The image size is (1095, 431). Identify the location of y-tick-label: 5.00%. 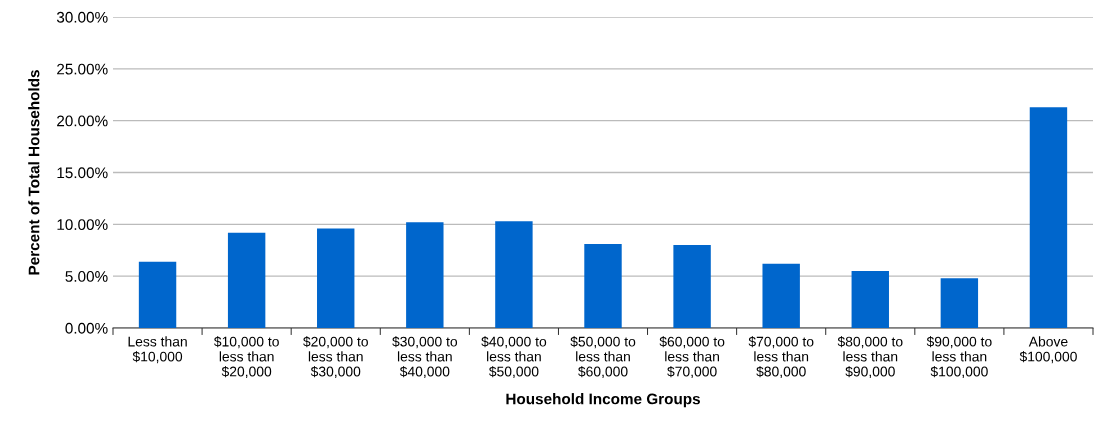
(86, 276).